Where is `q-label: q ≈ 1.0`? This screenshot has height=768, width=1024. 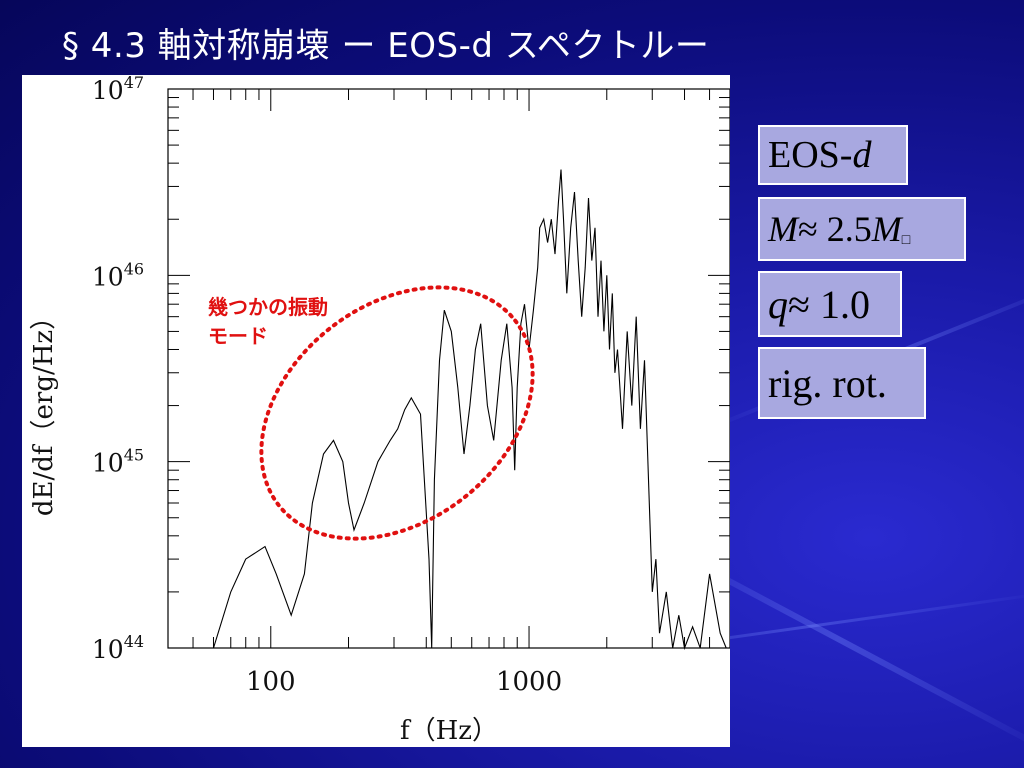 q-label: q ≈ 1.0 is located at coordinates (830, 304).